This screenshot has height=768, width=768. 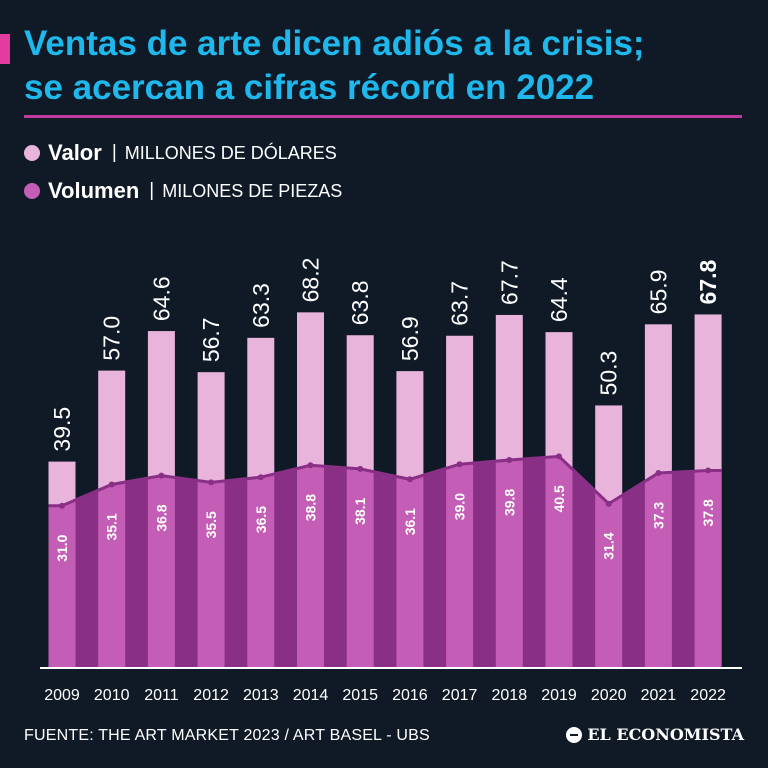 I want to click on volumen-label-2014: 38.8, so click(x=311, y=507).